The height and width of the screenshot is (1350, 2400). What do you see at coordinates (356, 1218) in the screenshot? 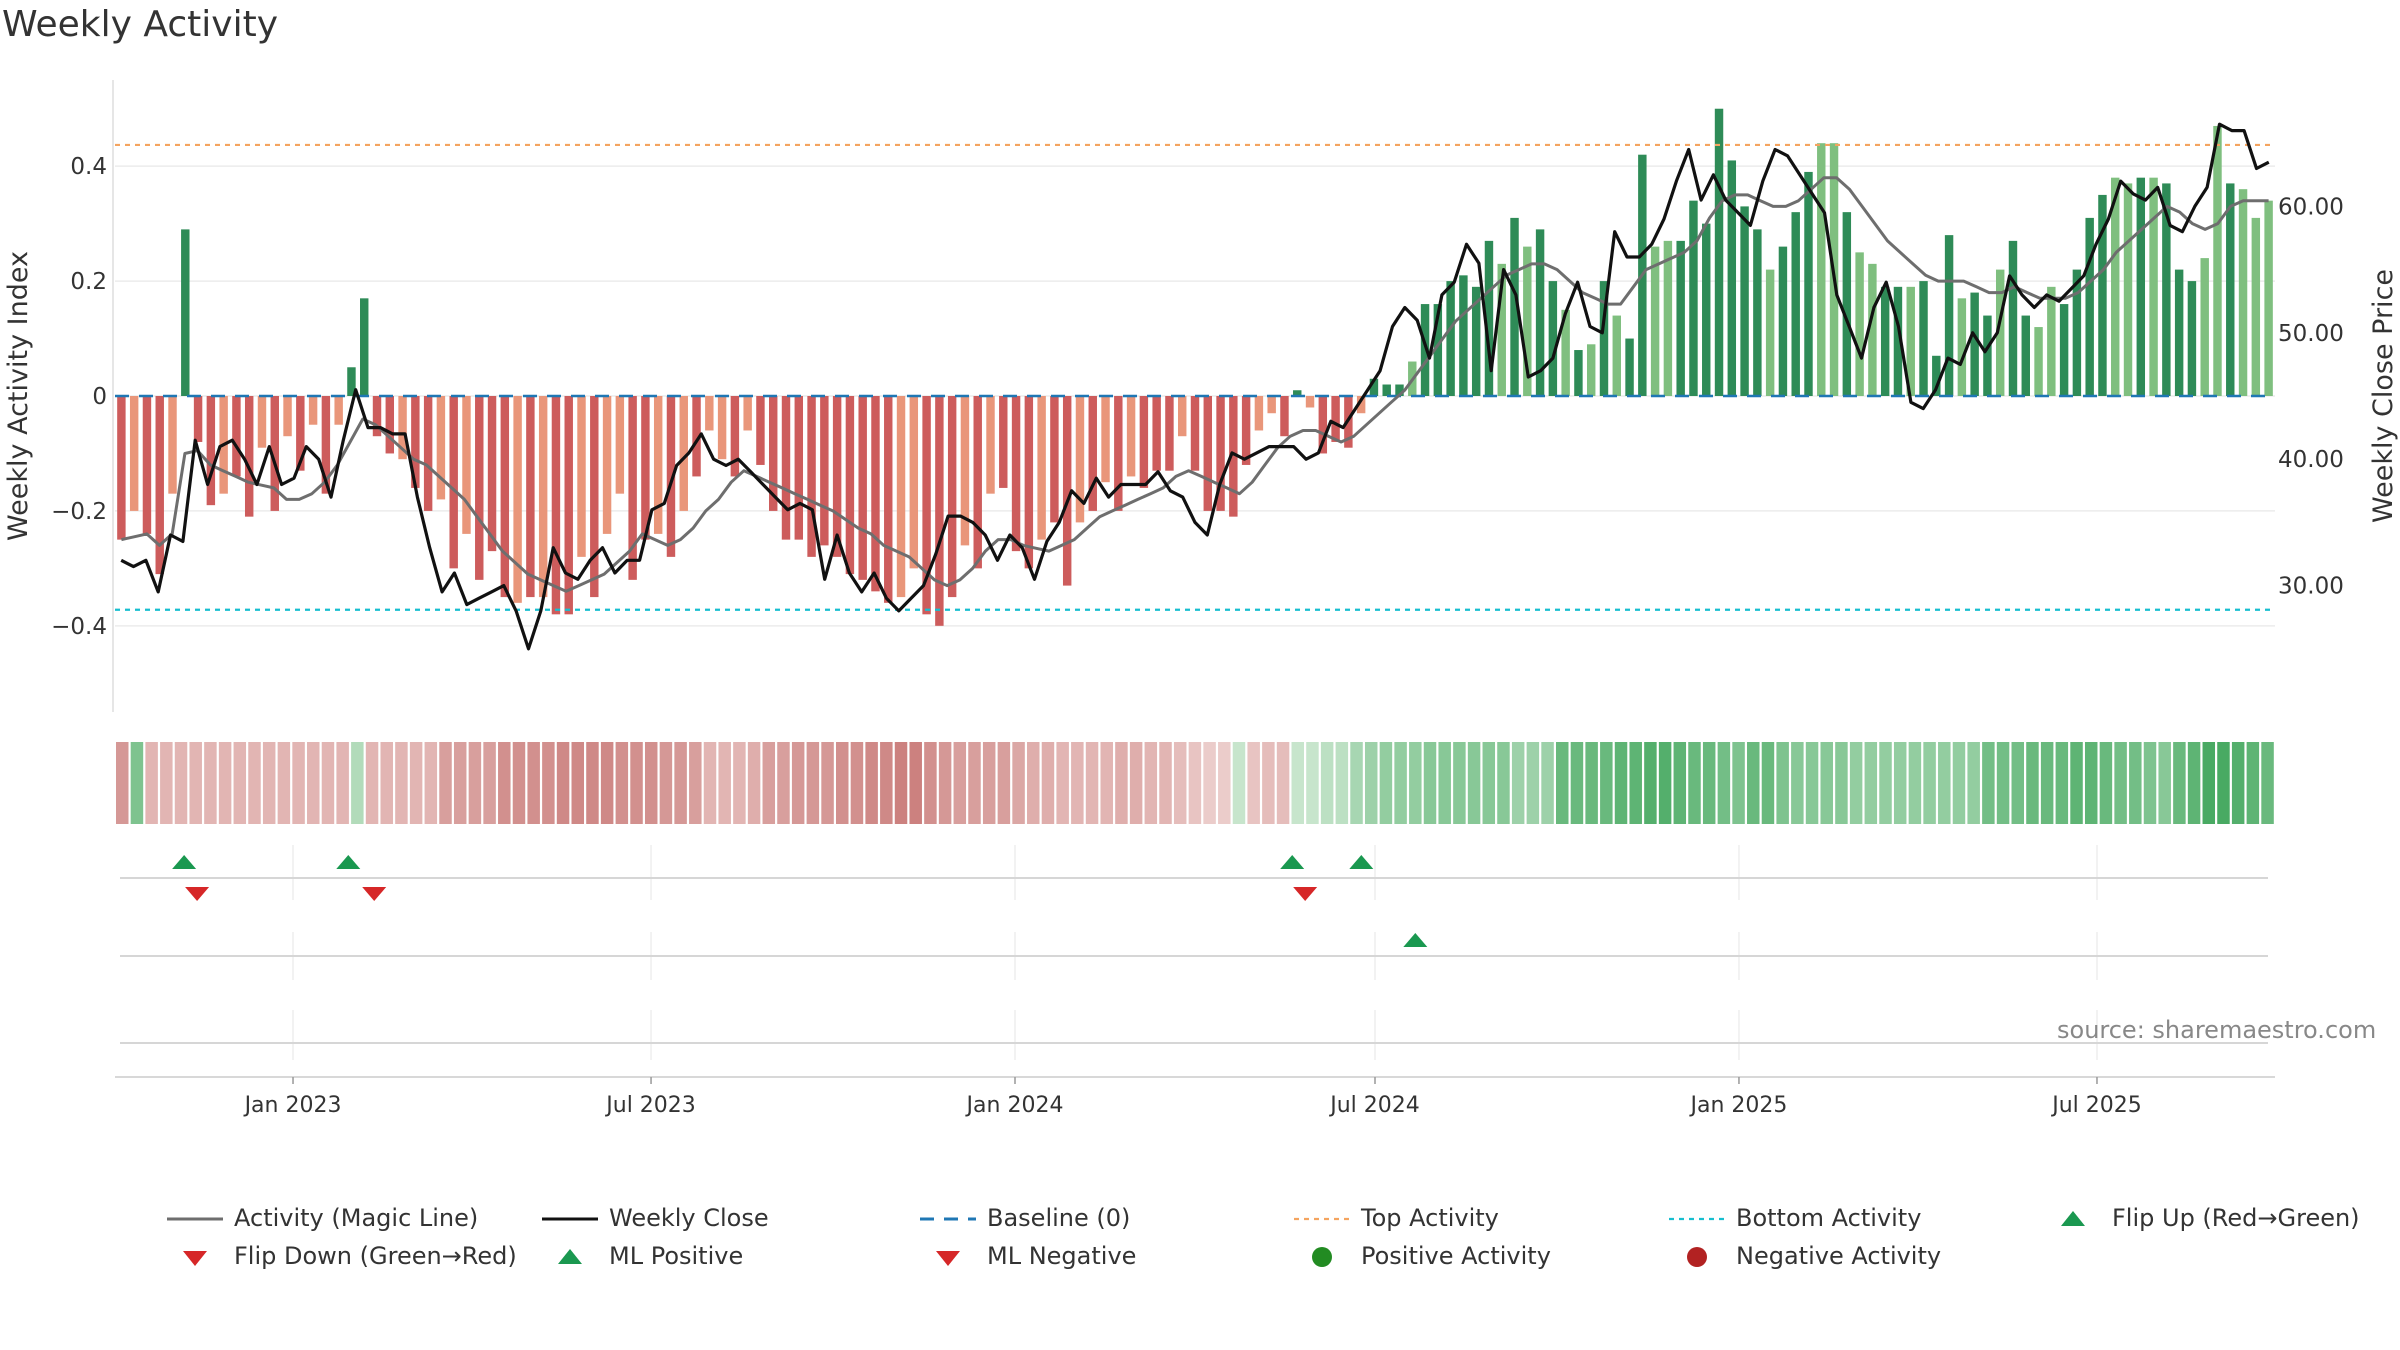
I see `legend-label: Activity (Magic Line)` at bounding box center [356, 1218].